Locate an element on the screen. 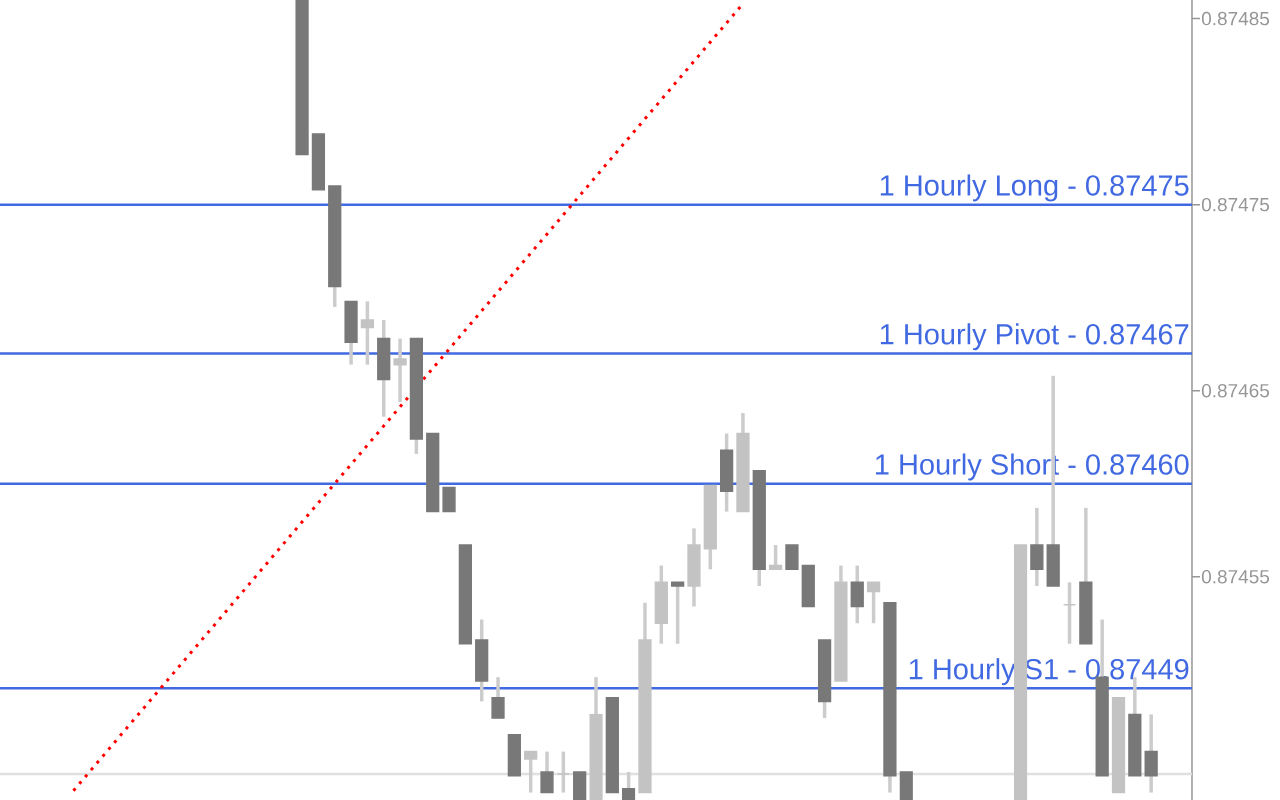  ref-line-label: 1 Hourly S1 - 0.87449 is located at coordinates (1049, 672).